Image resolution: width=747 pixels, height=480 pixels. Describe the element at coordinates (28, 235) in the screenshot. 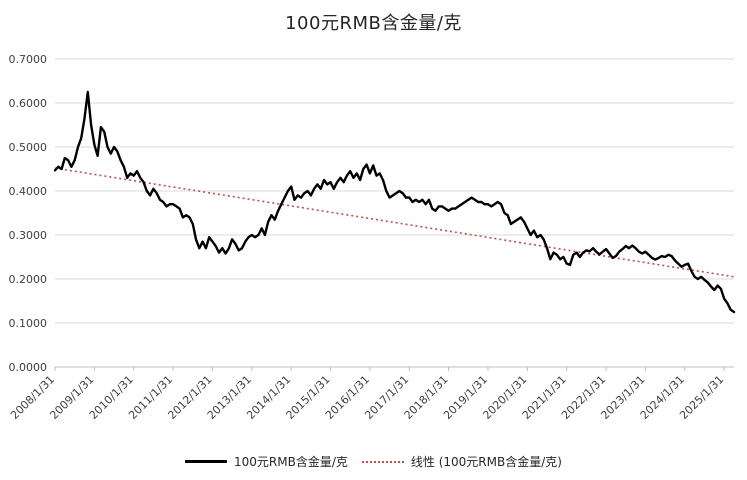

I see `y-axis-label: 0.3000` at that location.